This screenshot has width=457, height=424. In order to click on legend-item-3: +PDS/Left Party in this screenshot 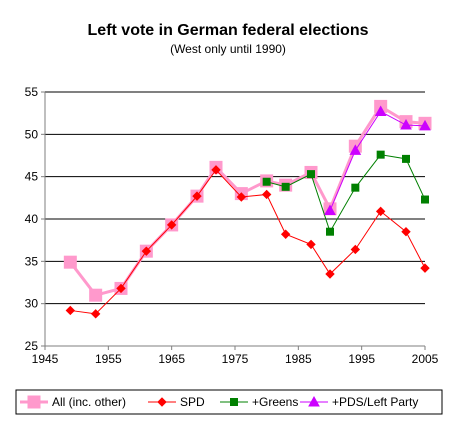, I will do `click(359, 402)`.